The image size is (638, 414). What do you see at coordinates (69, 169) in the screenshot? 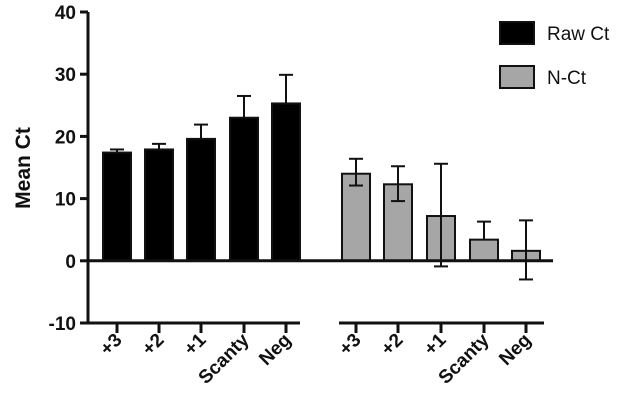
I see `y-axis: -10 0 10 20 30 40` at bounding box center [69, 169].